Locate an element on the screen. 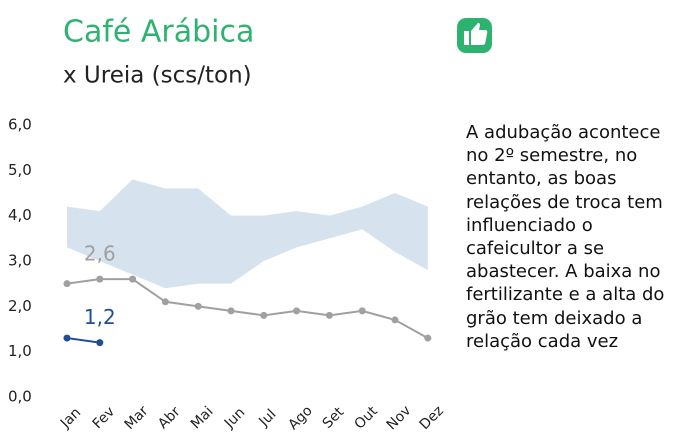 This screenshot has height=443, width=678. y-tick-label: 4,0 is located at coordinates (20, 215).